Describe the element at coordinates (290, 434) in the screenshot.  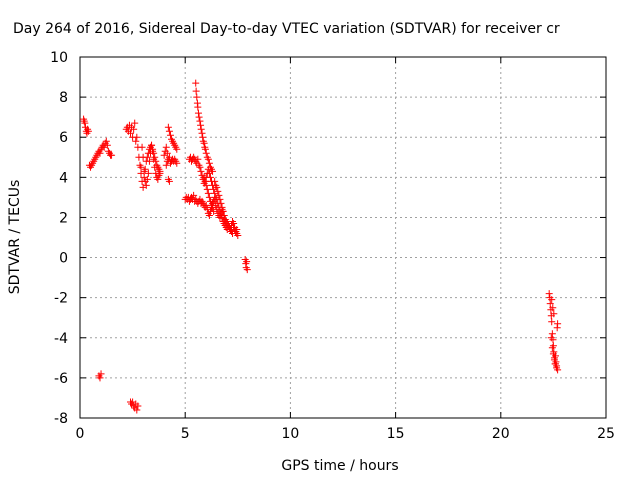
I see `x-tick-label: 10` at that location.